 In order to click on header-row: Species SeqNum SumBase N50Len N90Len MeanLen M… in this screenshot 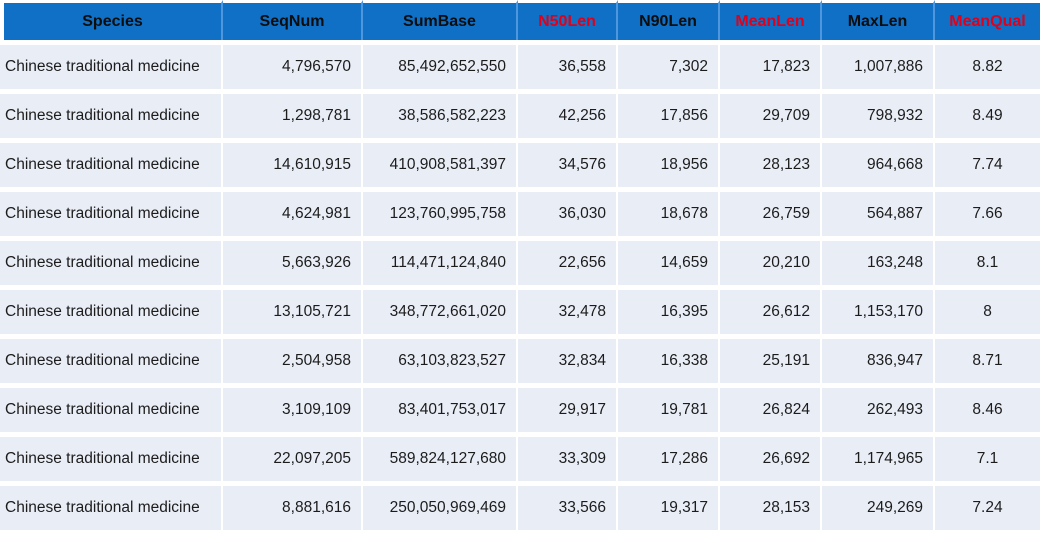, I will do `click(520, 20)`.